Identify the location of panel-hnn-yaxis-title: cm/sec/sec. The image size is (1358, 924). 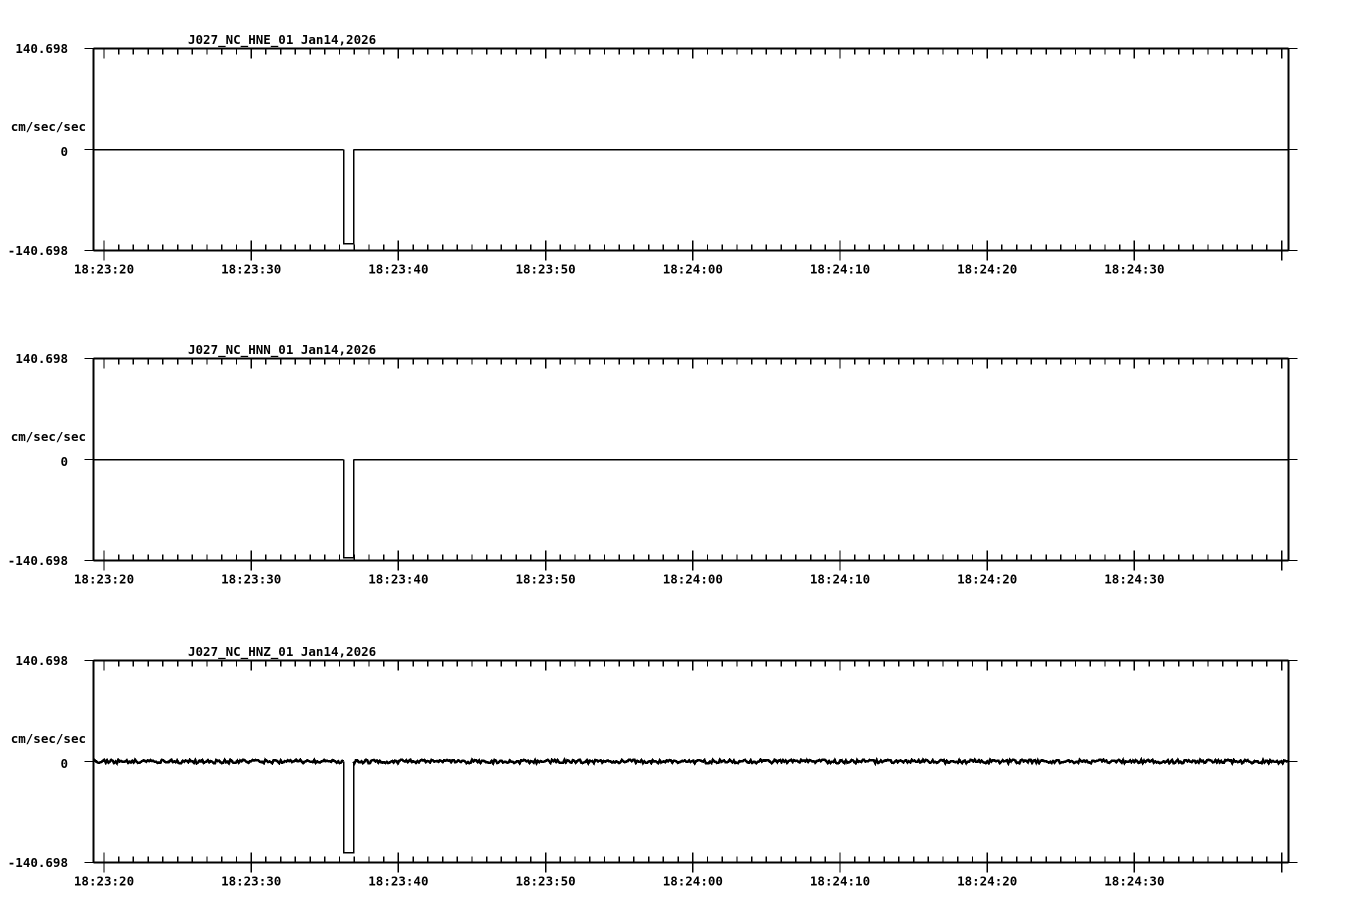
(48, 436).